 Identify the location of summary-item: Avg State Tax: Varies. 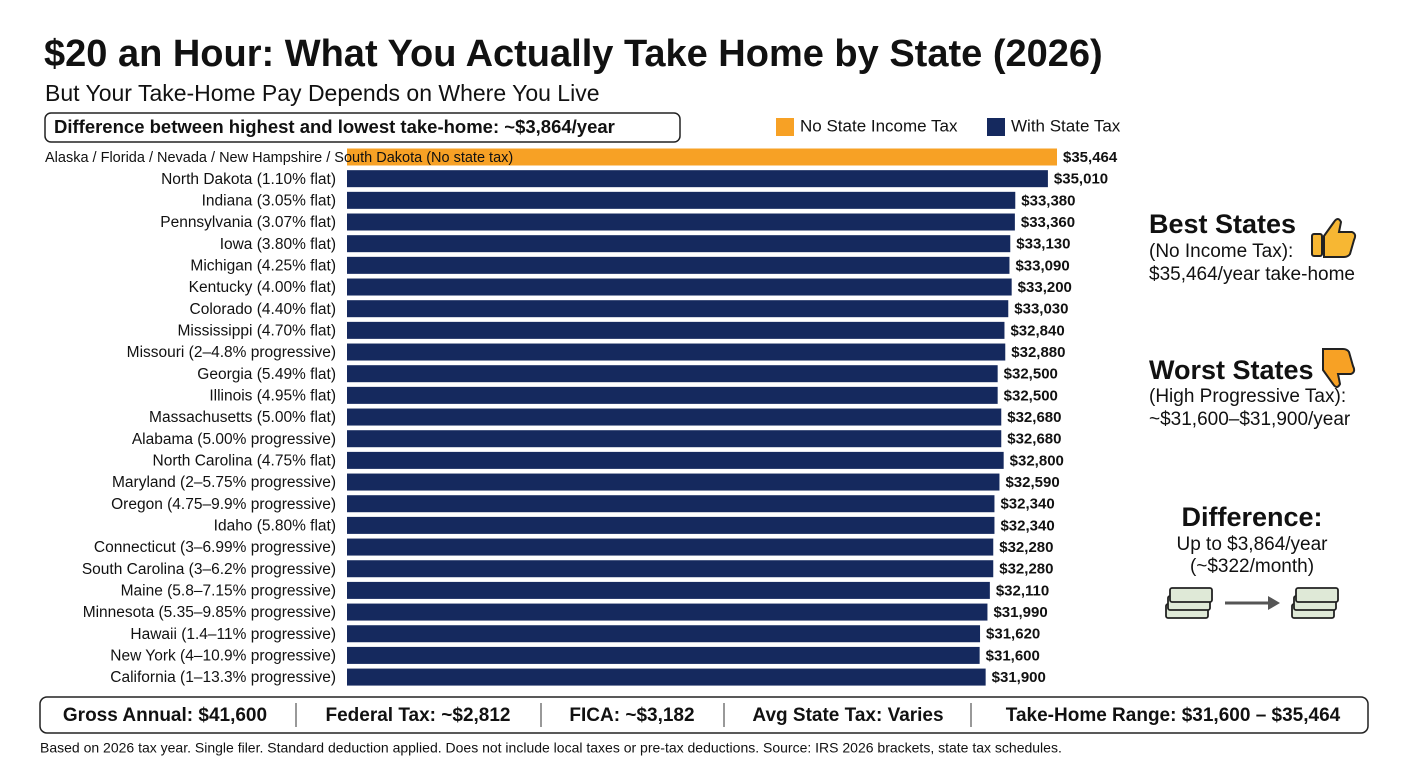
(847, 715).